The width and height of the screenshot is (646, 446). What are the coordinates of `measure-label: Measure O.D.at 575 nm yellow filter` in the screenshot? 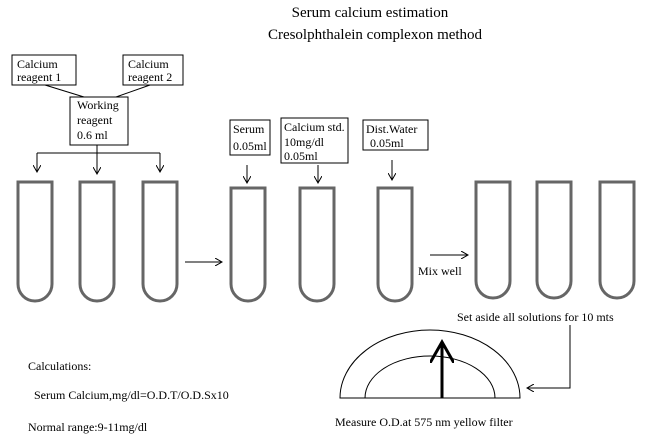 It's located at (424, 422).